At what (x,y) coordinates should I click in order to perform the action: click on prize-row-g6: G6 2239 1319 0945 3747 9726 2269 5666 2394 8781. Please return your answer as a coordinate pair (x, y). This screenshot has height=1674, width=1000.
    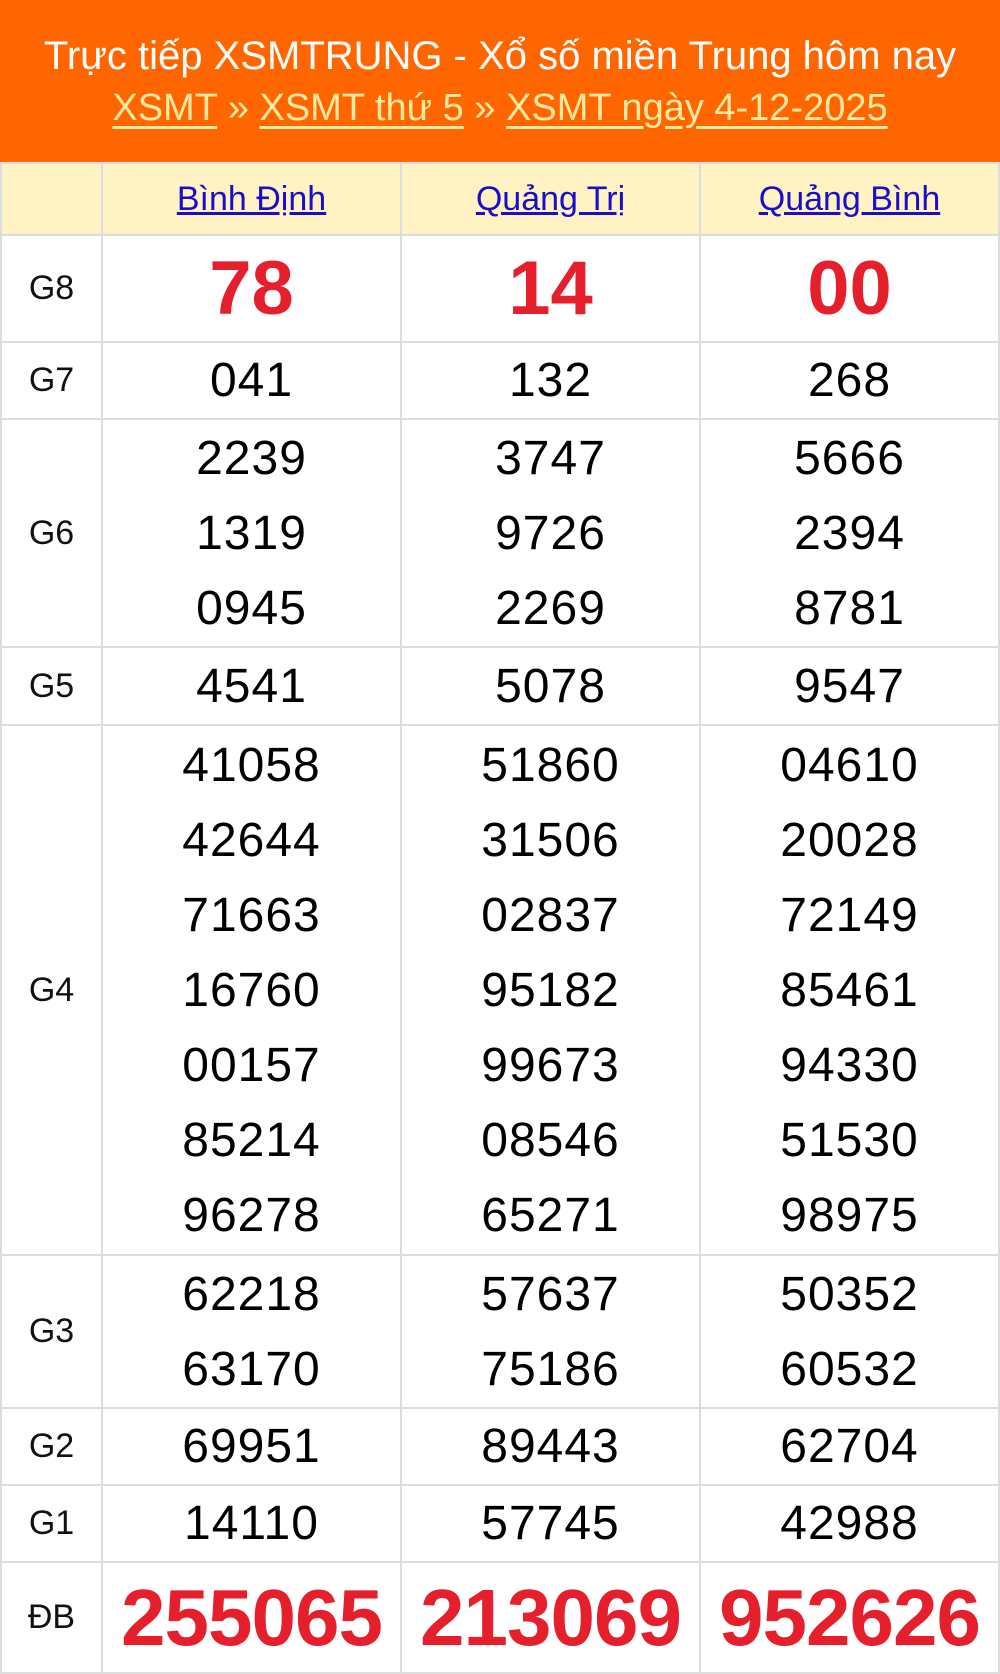
    Looking at the image, I should click on (500, 533).